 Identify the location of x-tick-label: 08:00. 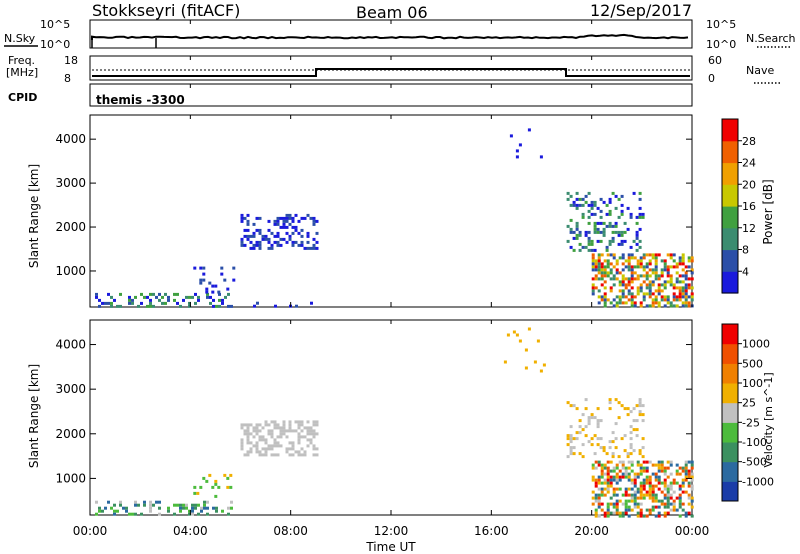
(290, 531).